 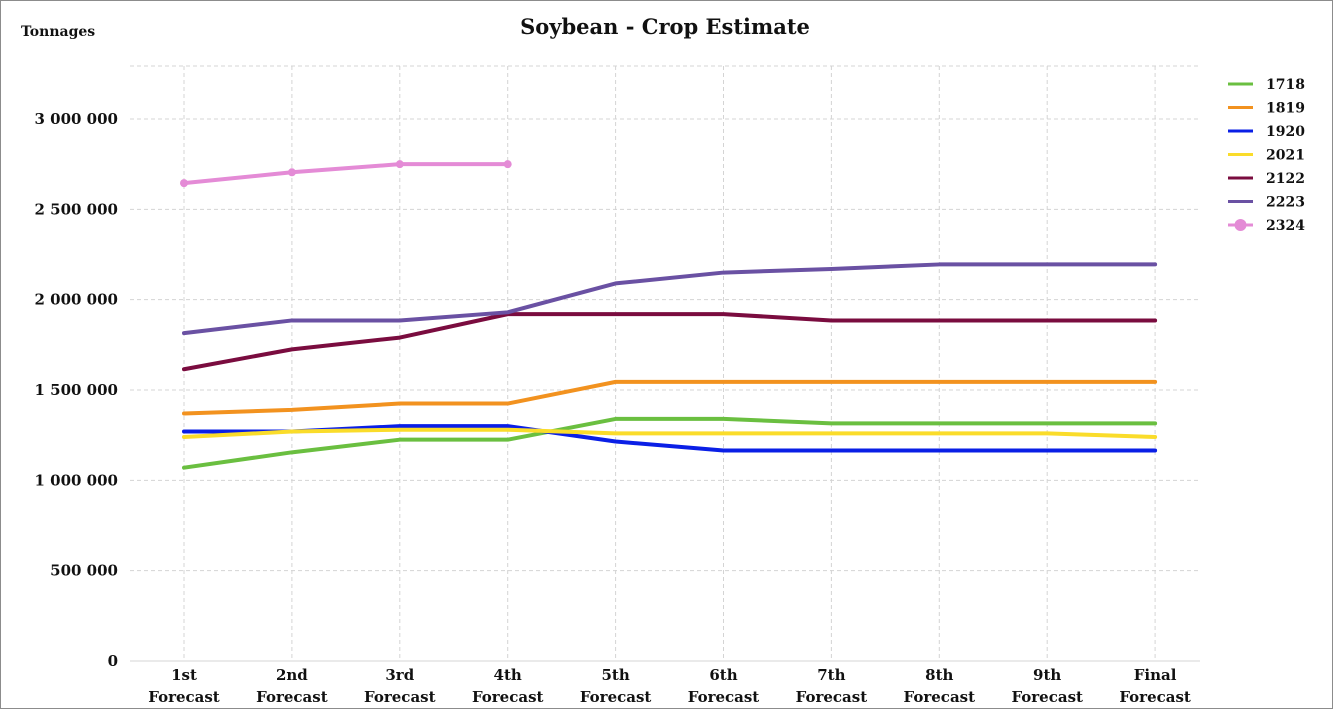 I want to click on legend-label: 2122, so click(x=1285, y=179).